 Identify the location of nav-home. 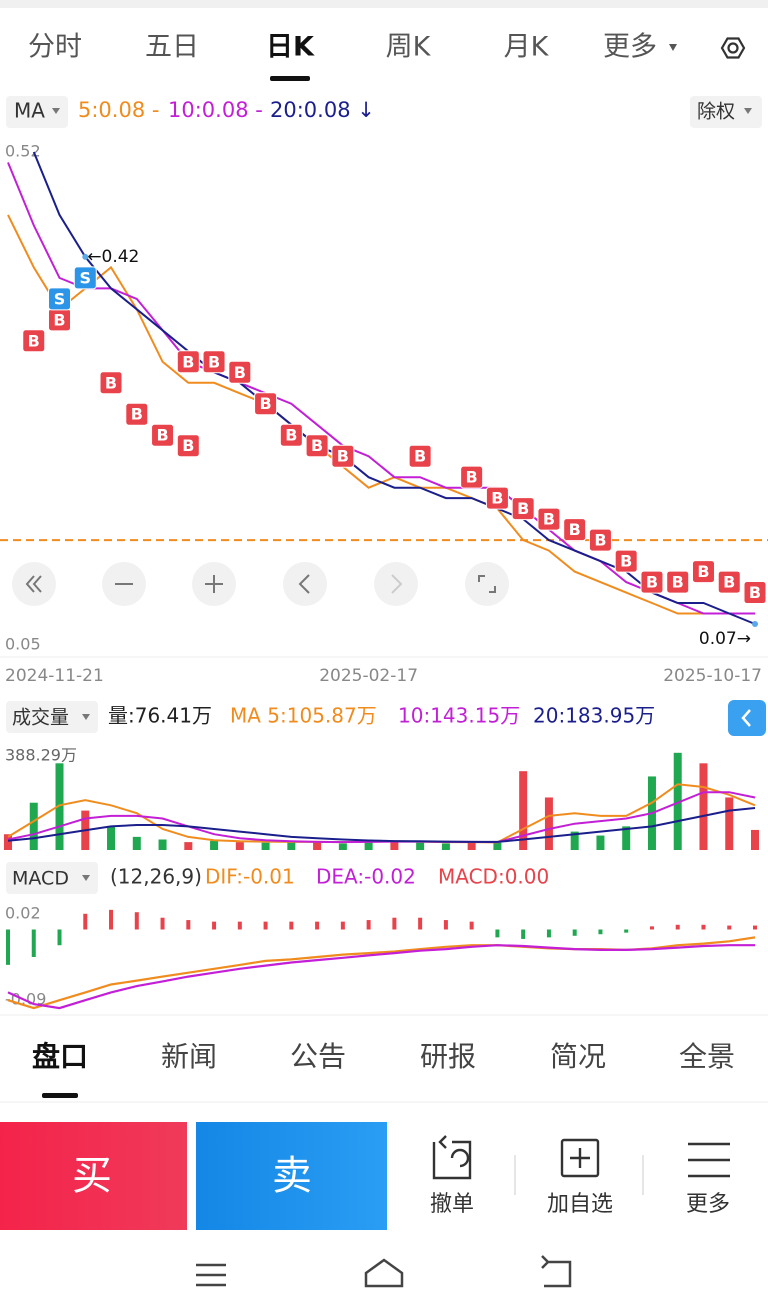
(384, 1273).